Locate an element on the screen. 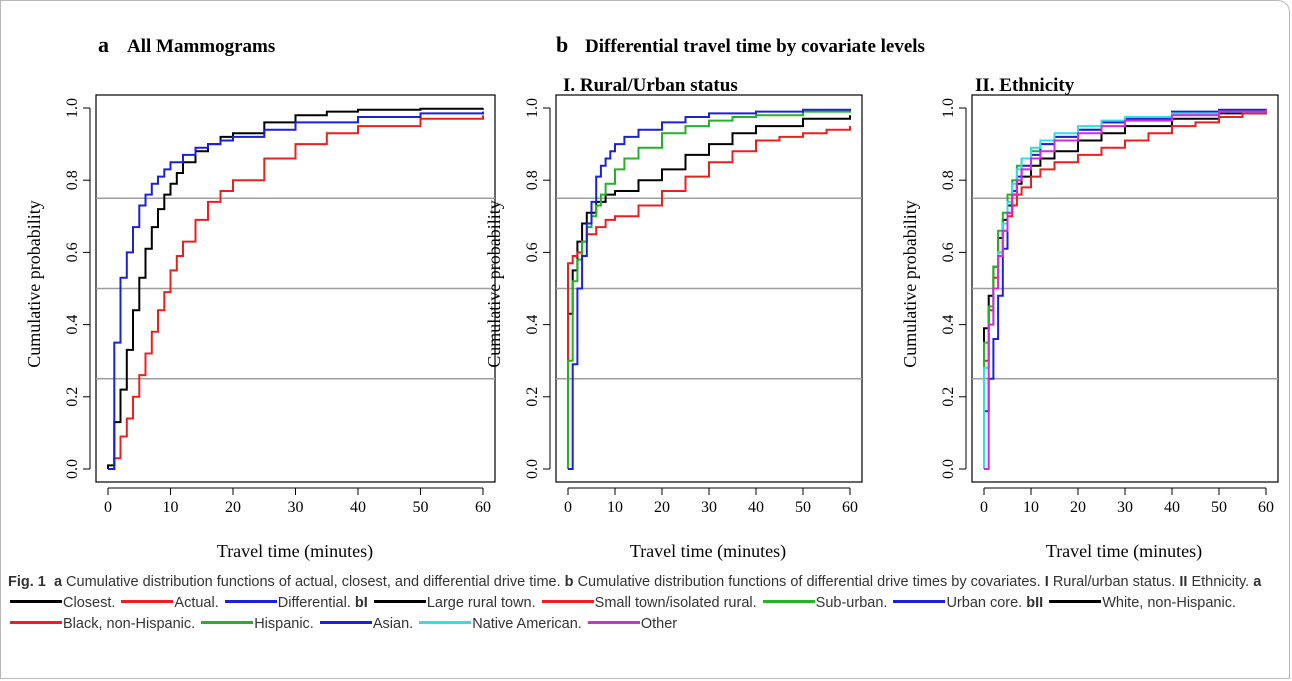 The image size is (1292, 681). legend-label: Native American. is located at coordinates (529, 624).